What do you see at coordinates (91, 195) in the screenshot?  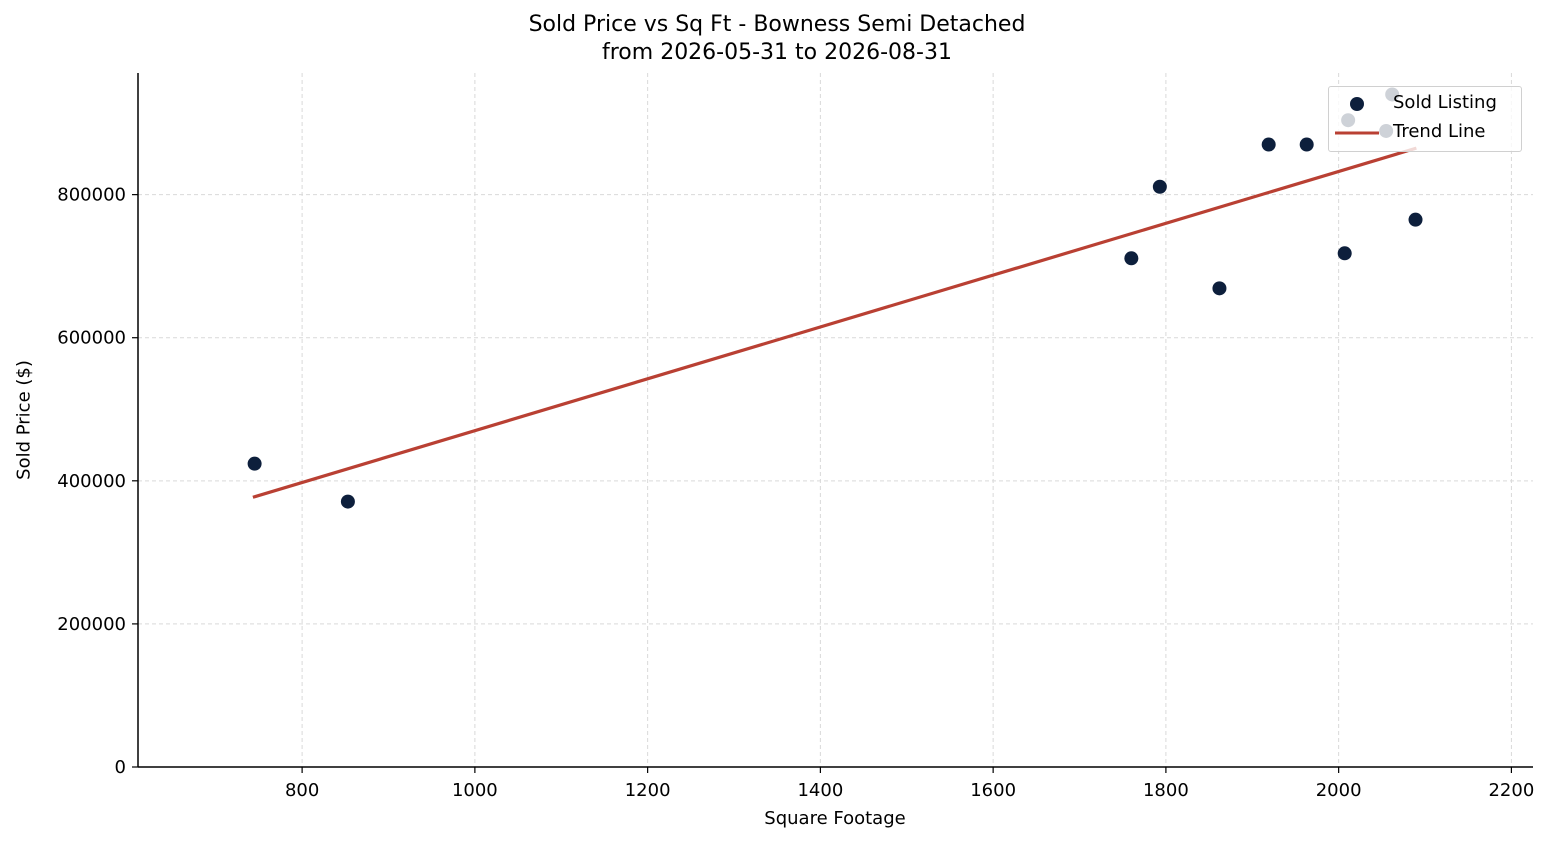 I see `y-tick-label: 800000` at bounding box center [91, 195].